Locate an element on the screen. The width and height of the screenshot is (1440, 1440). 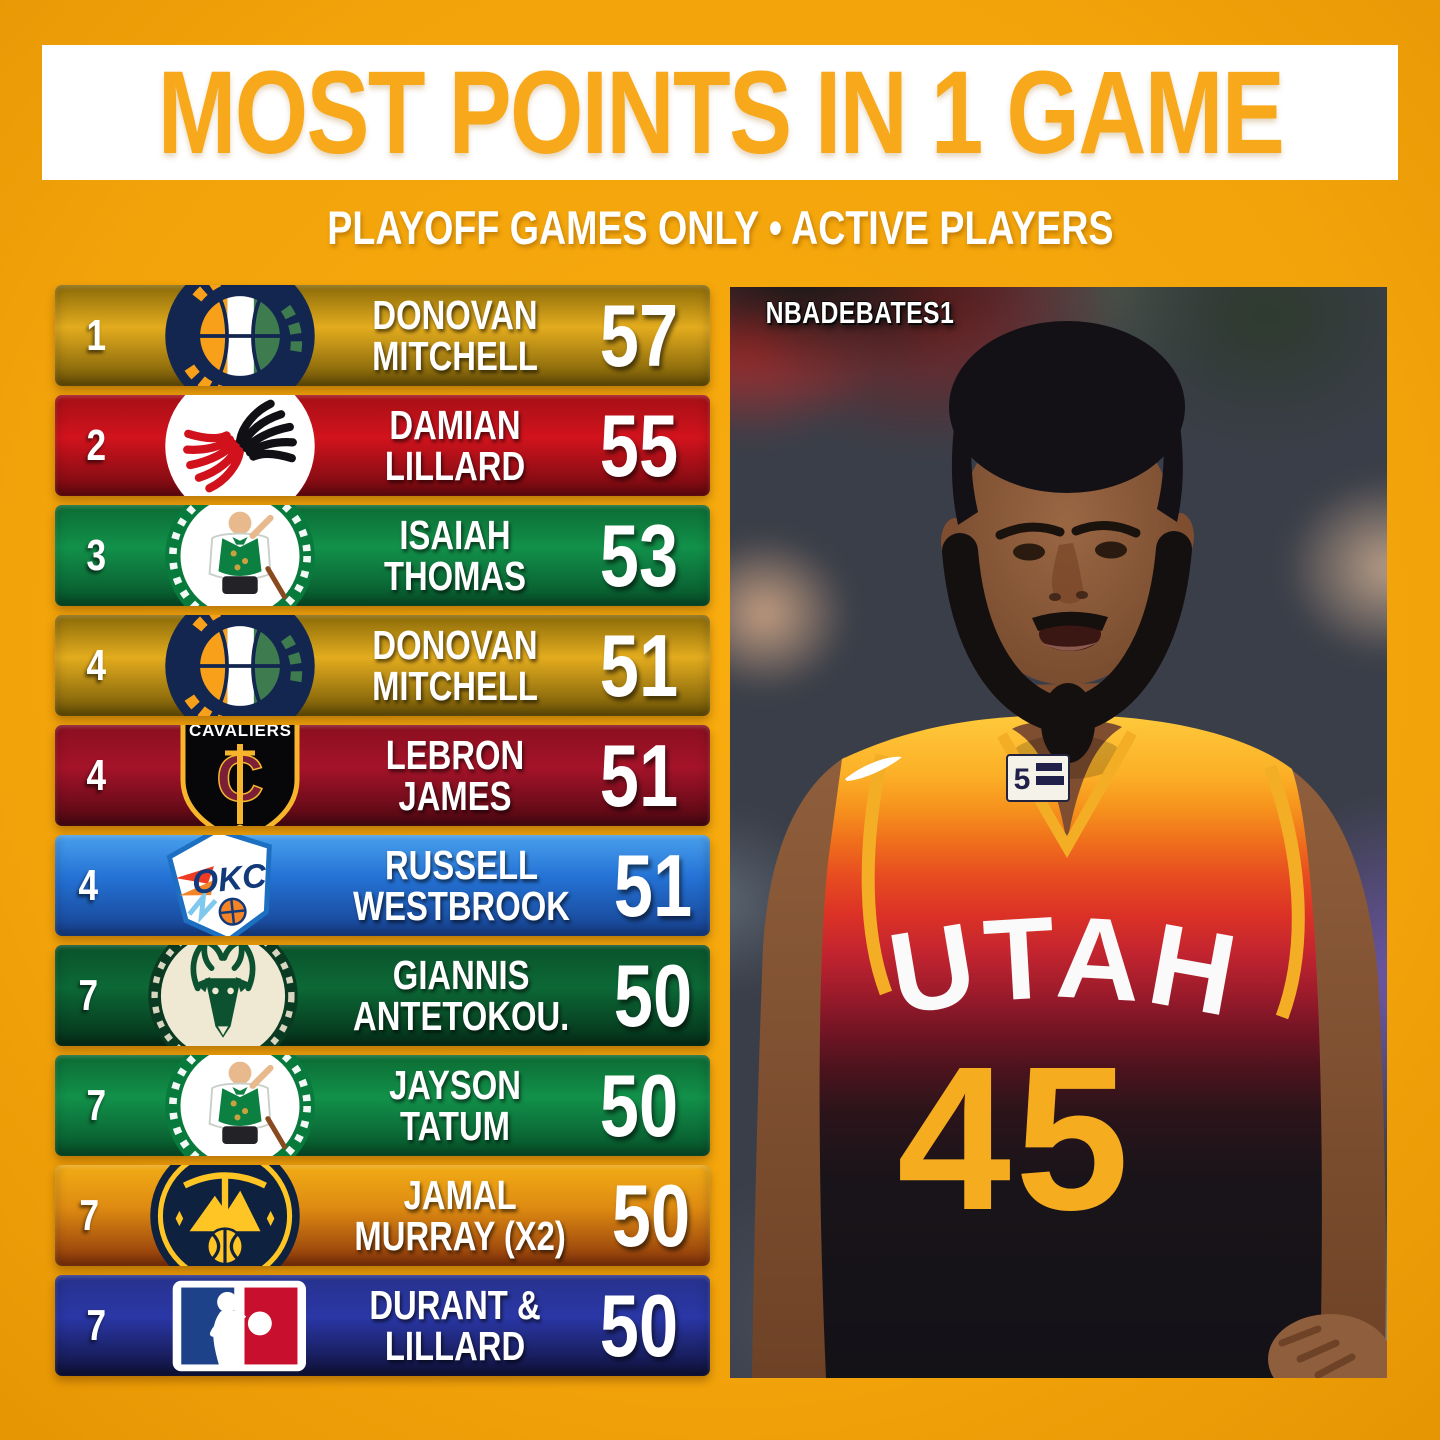
okc-thunder-logo: OKC is located at coordinates (223, 885).